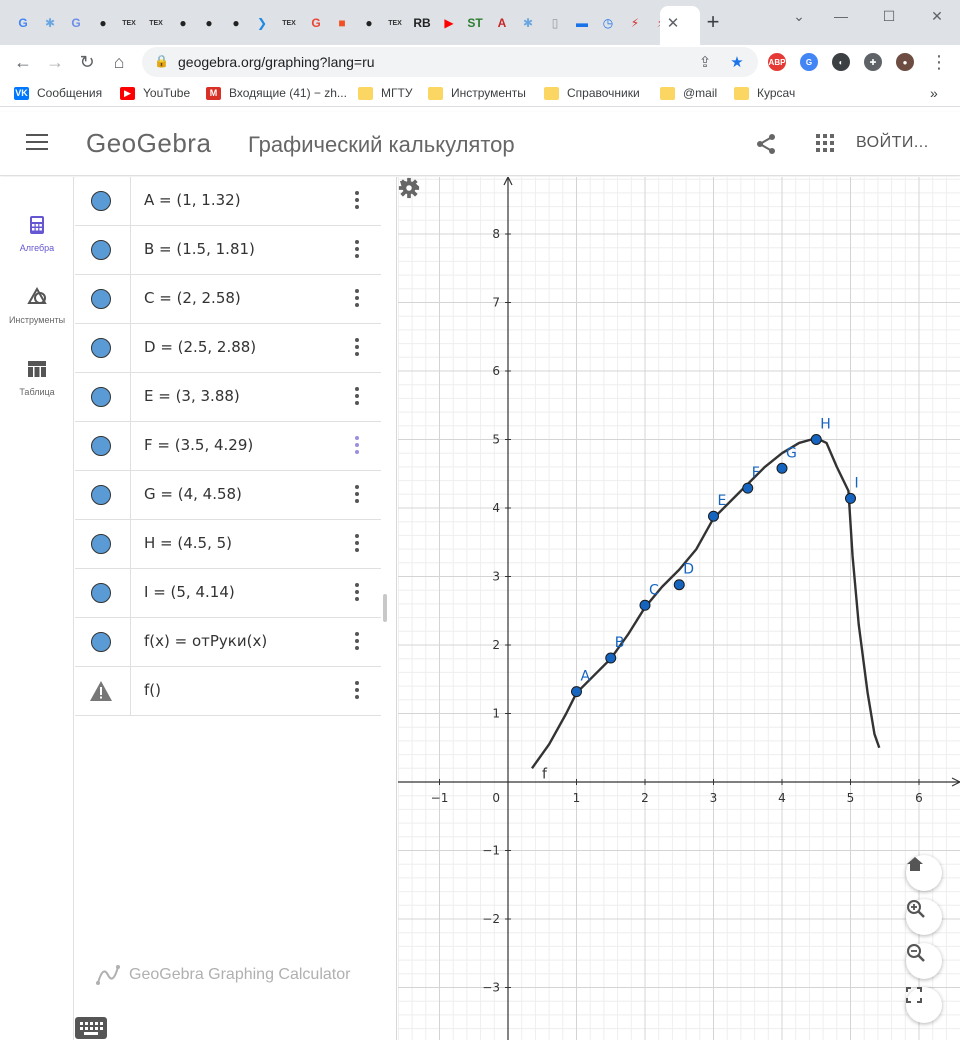 The height and width of the screenshot is (1040, 960). I want to click on bookmark-item: @mail, so click(688, 93).